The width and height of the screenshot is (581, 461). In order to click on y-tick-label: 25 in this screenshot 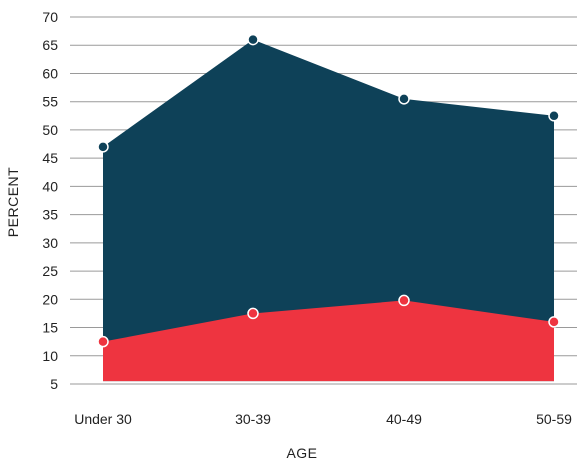, I will do `click(50, 271)`.